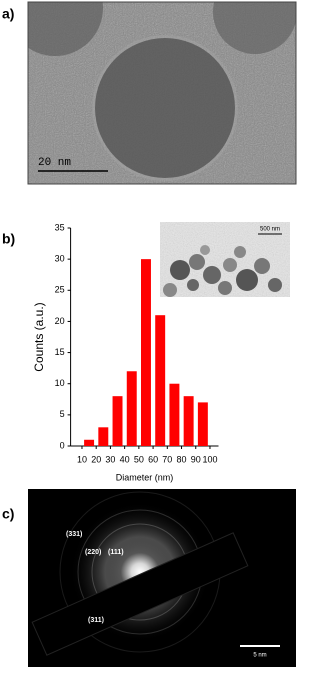 Image resolution: width=320 pixels, height=674 pixels. What do you see at coordinates (153, 459) in the screenshot?
I see `x-tick-label: 60` at bounding box center [153, 459].